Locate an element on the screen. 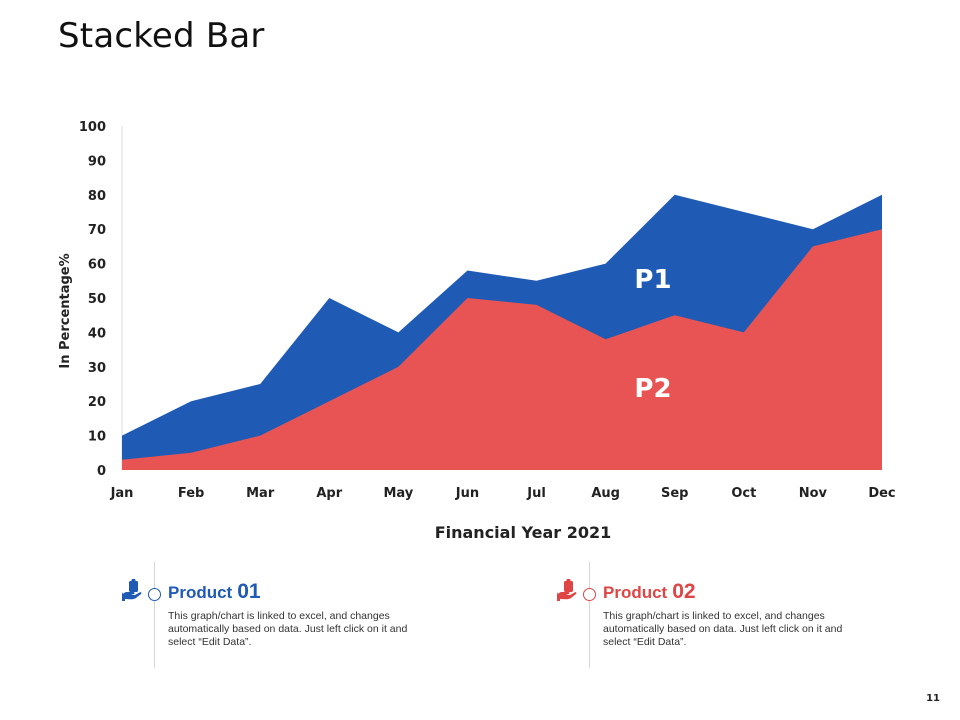  y-tick-label: 50 is located at coordinates (97, 299).